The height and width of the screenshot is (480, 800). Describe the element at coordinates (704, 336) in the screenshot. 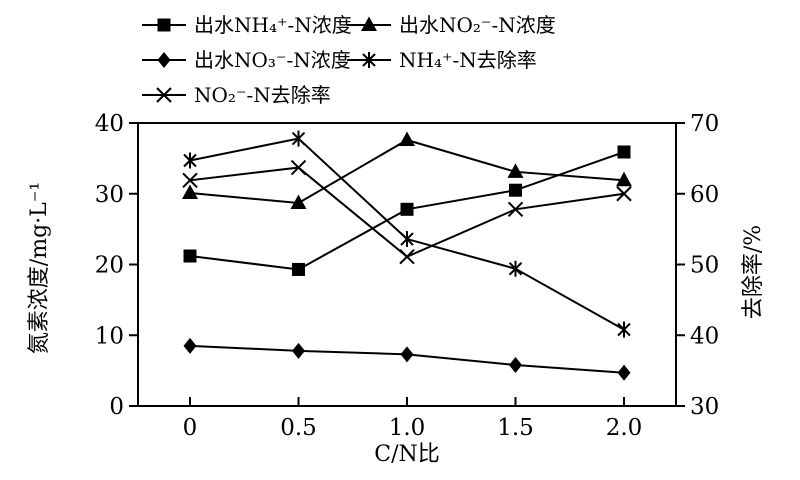

I see `right-tick-label: 40` at that location.